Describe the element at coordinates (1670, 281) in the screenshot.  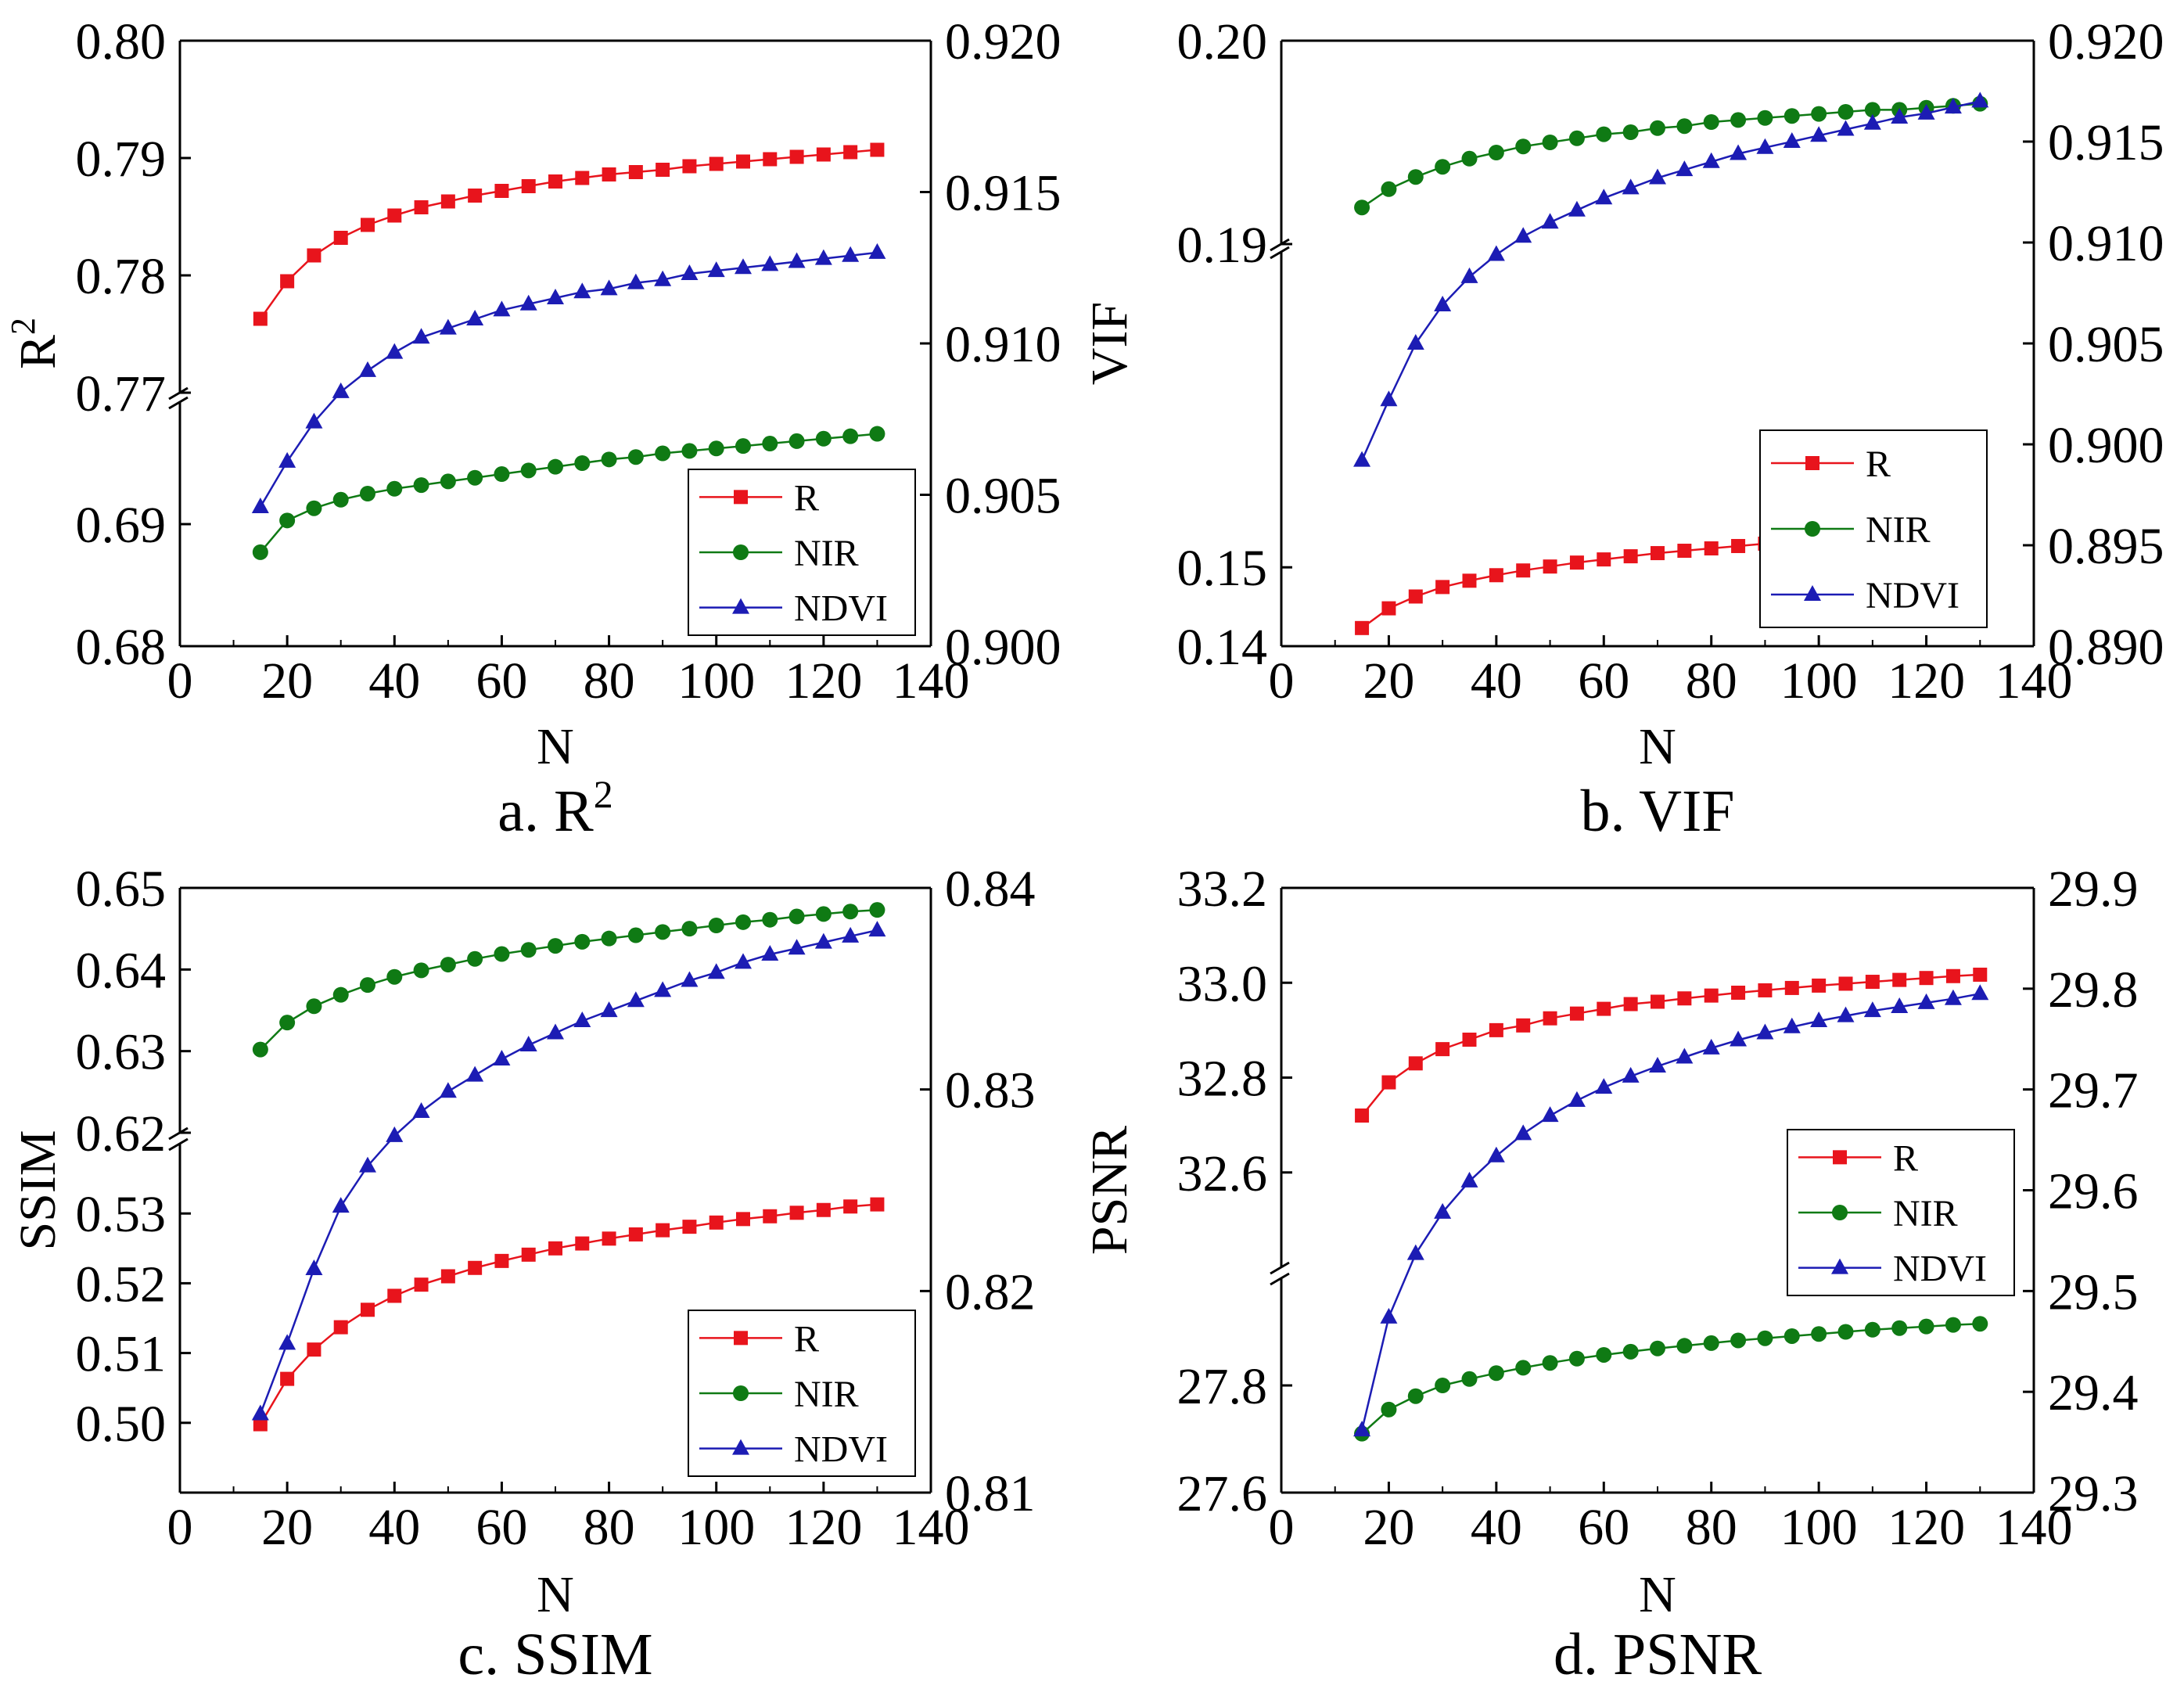
I see `series-line-ndvi` at that location.